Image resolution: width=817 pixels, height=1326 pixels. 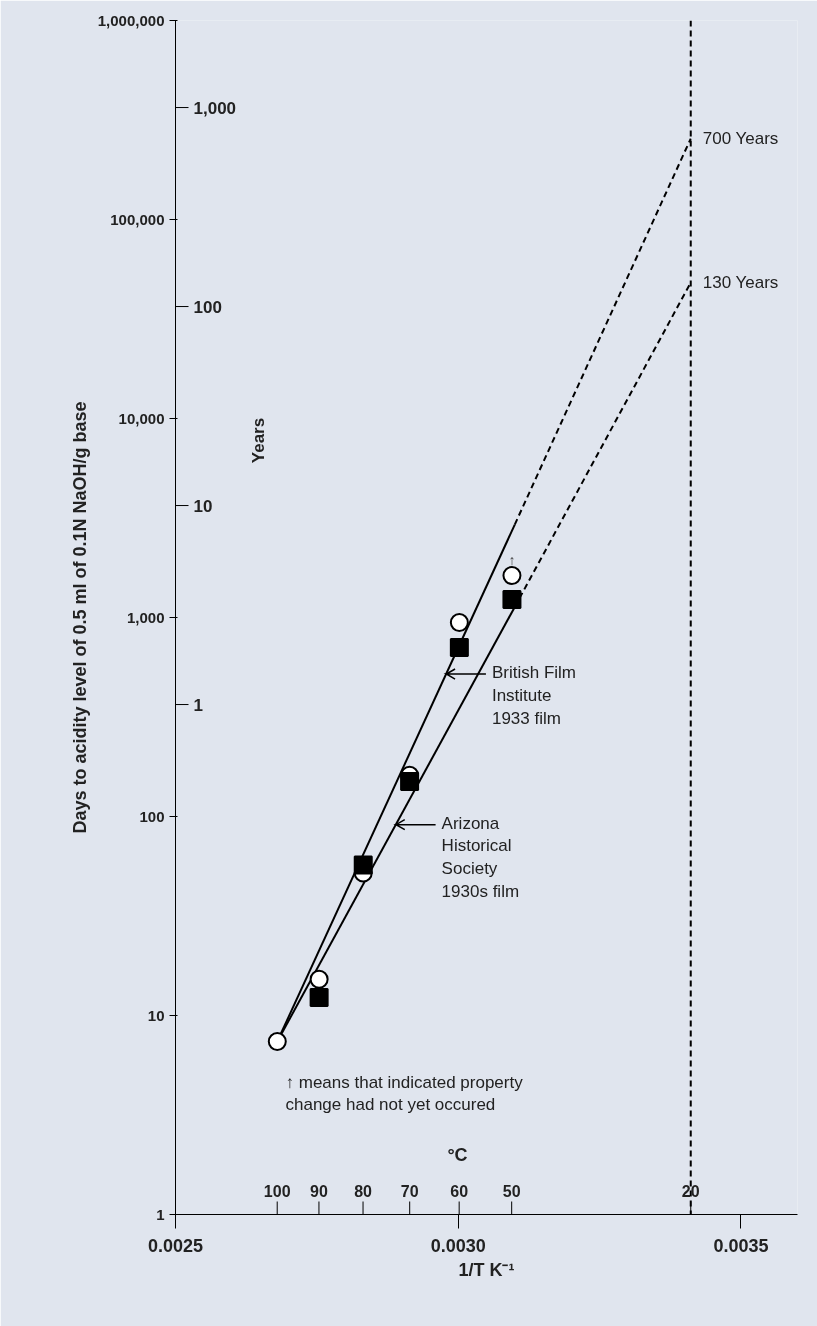 What do you see at coordinates (156, 1015) in the screenshot?
I see `y-tick-label: 10` at bounding box center [156, 1015].